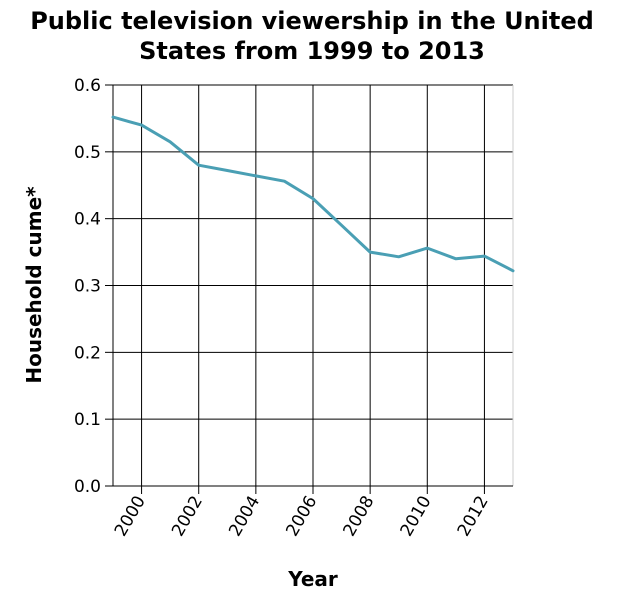 This screenshot has height=602, width=624. I want to click on x-tick-label: 2002, so click(187, 516).